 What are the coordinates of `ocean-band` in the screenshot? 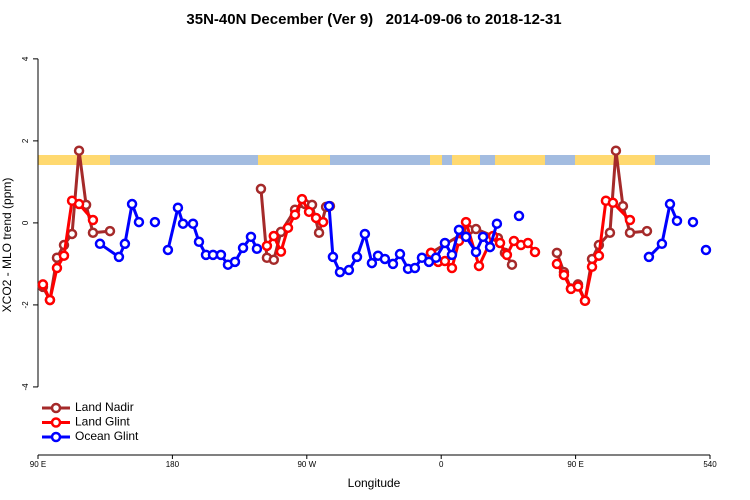 It's located at (374, 160).